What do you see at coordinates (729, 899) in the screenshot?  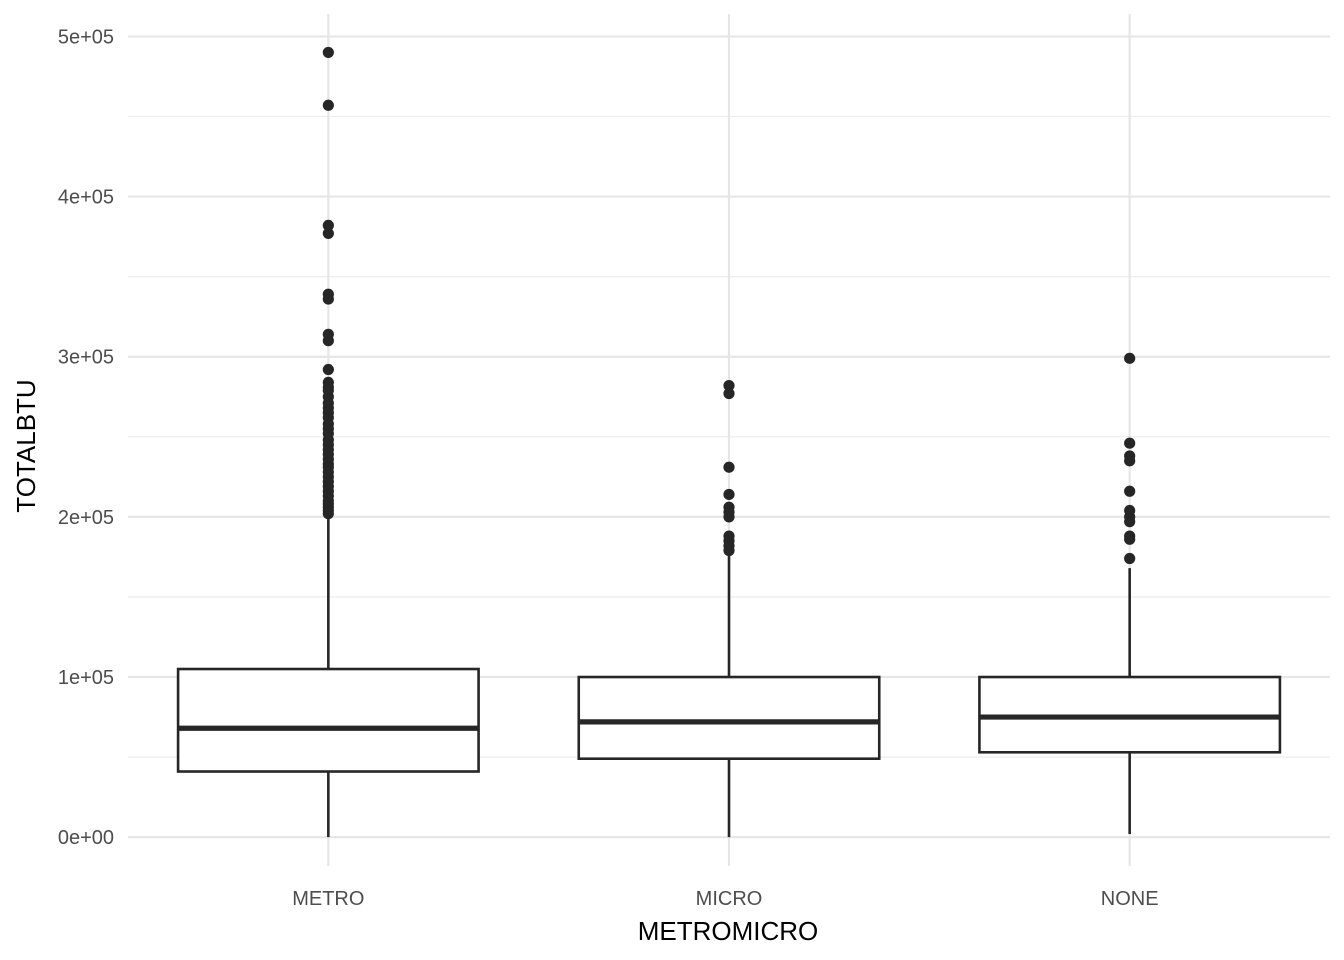 I see `x-tick-label: MICRO` at bounding box center [729, 899].